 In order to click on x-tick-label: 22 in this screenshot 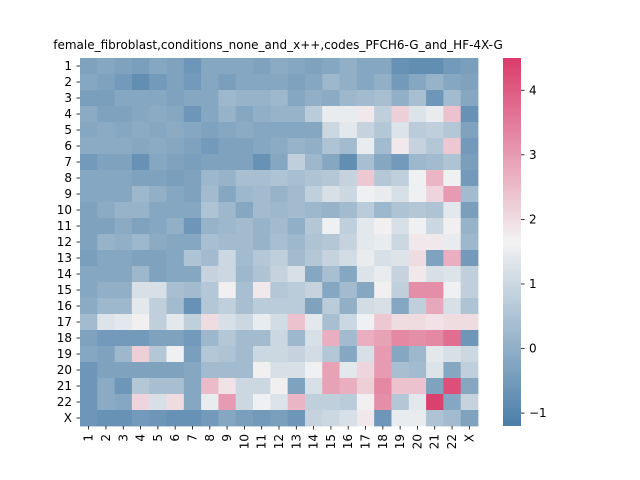, I will do `click(452, 441)`.